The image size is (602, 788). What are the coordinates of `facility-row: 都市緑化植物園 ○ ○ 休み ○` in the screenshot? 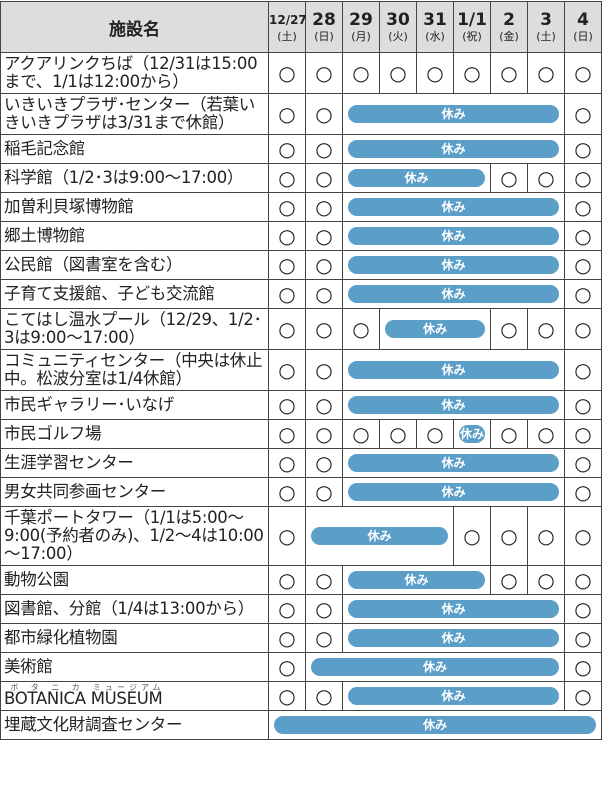 It's located at (301, 638).